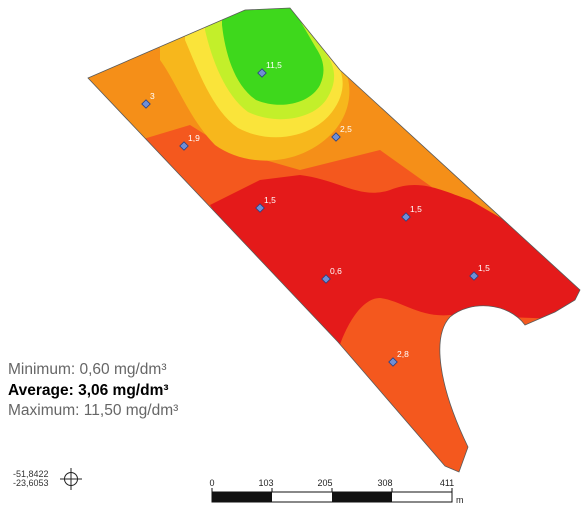 Image resolution: width=582 pixels, height=511 pixels. Describe the element at coordinates (336, 271) in the screenshot. I see `sample-point-label: 0,6` at that location.